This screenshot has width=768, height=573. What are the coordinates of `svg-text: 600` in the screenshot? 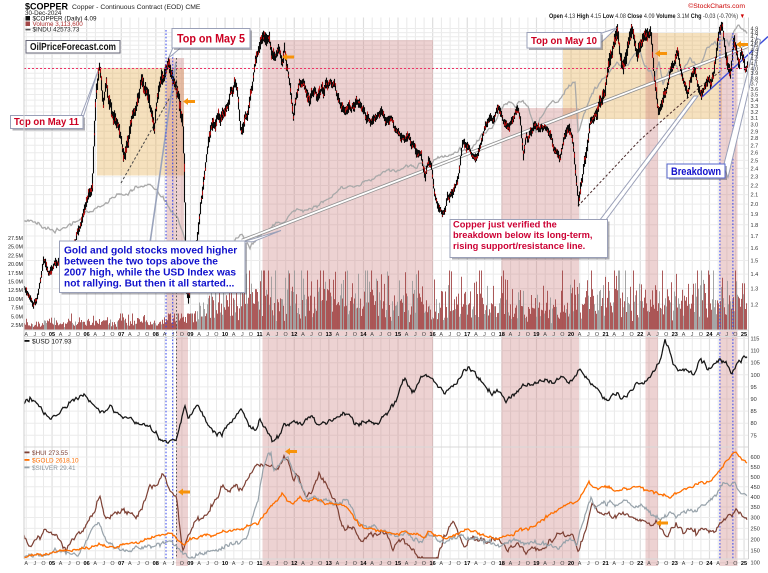 It's located at (755, 458).